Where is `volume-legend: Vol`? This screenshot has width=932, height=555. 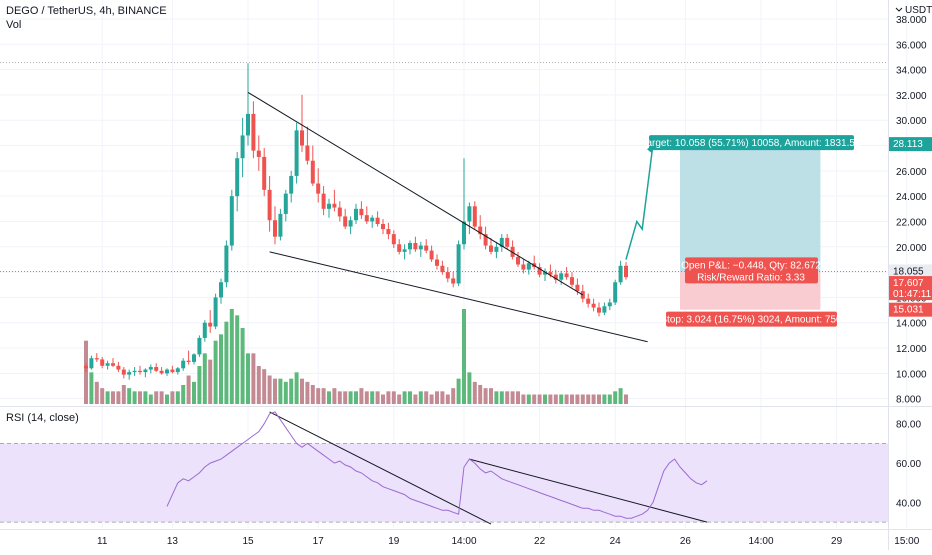
volume-legend: Vol is located at coordinates (13, 25).